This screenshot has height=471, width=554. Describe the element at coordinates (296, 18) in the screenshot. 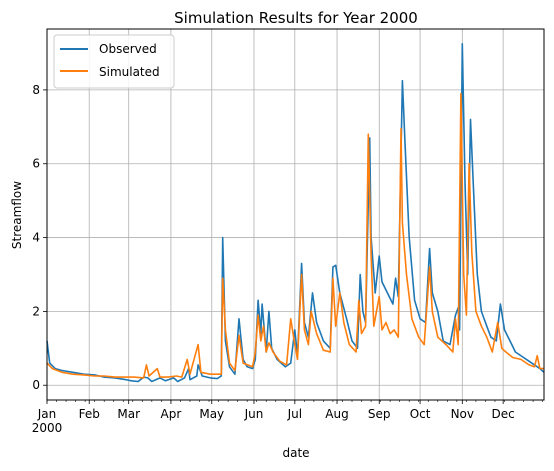

I see `chart-title: Simulation Results for Year 2000` at that location.